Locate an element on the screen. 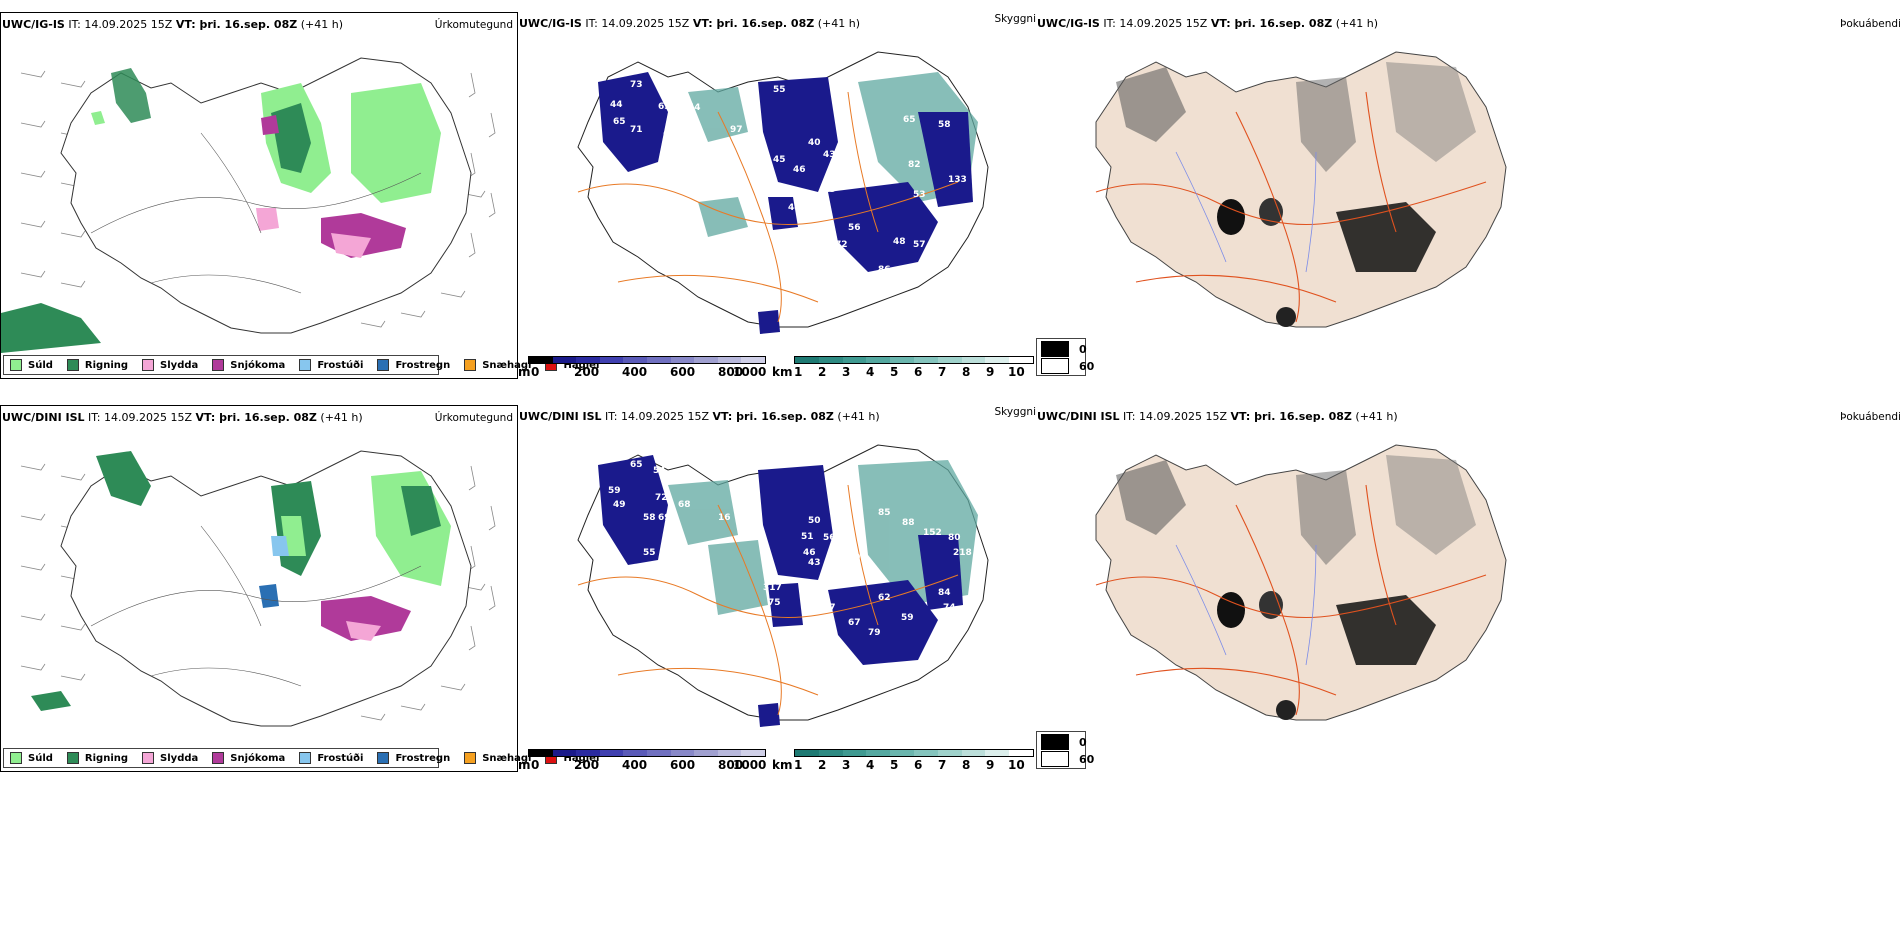 The width and height of the screenshot is (1900, 950). legend-item: Snæhagl is located at coordinates (497, 758).